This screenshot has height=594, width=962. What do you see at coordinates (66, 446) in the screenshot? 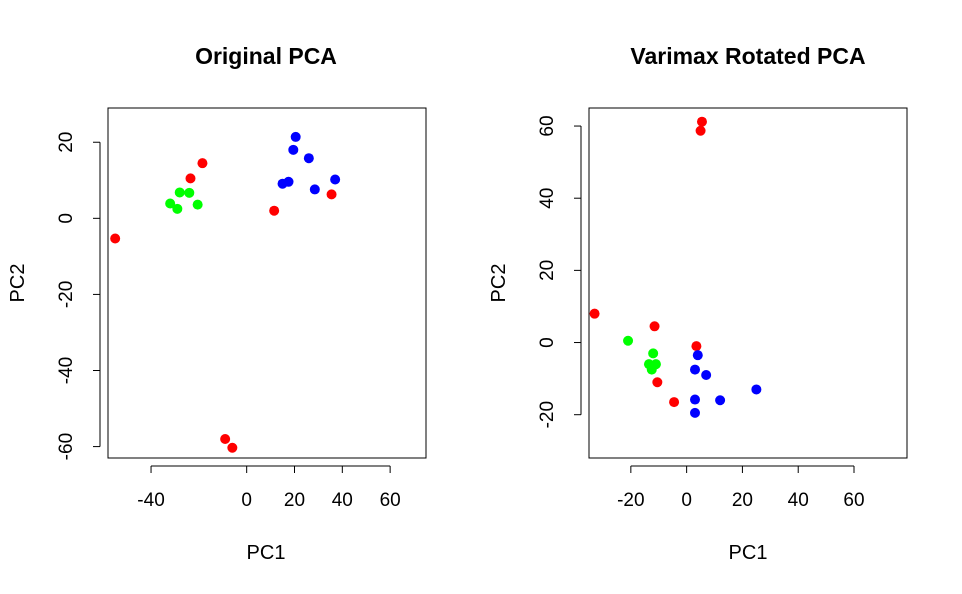
I see `y-tick-label: -60` at bounding box center [66, 446].